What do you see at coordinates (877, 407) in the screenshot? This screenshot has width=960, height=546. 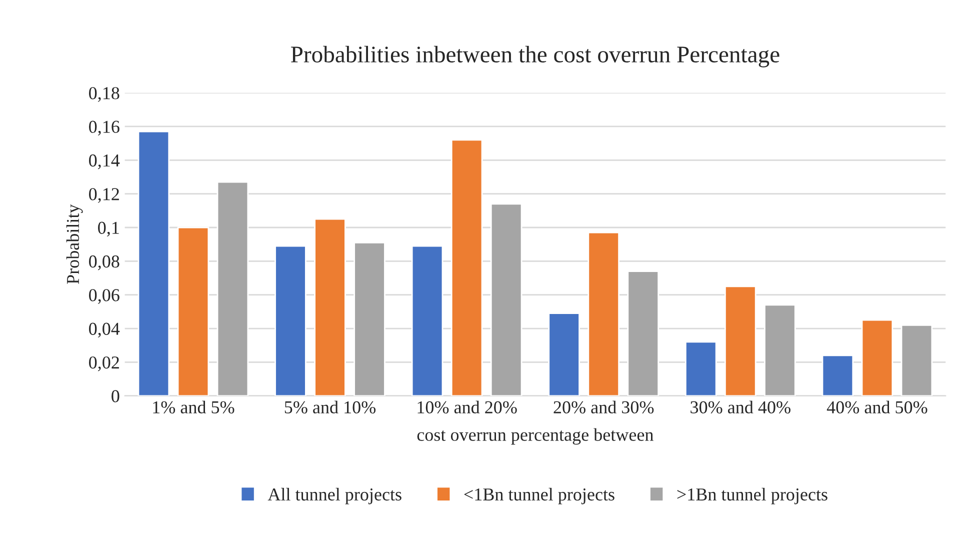 I see `x-tick-label: 40% and 50%` at bounding box center [877, 407].